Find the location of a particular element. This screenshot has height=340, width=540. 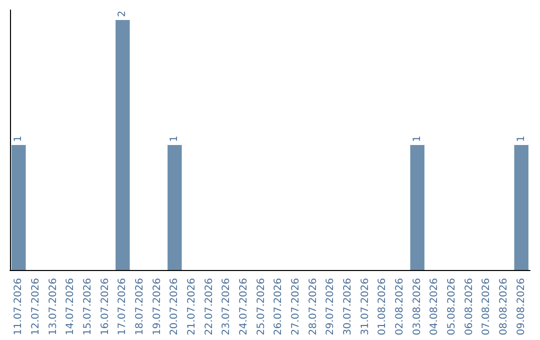

x-tick-label: 01.08.2026 is located at coordinates (382, 307).